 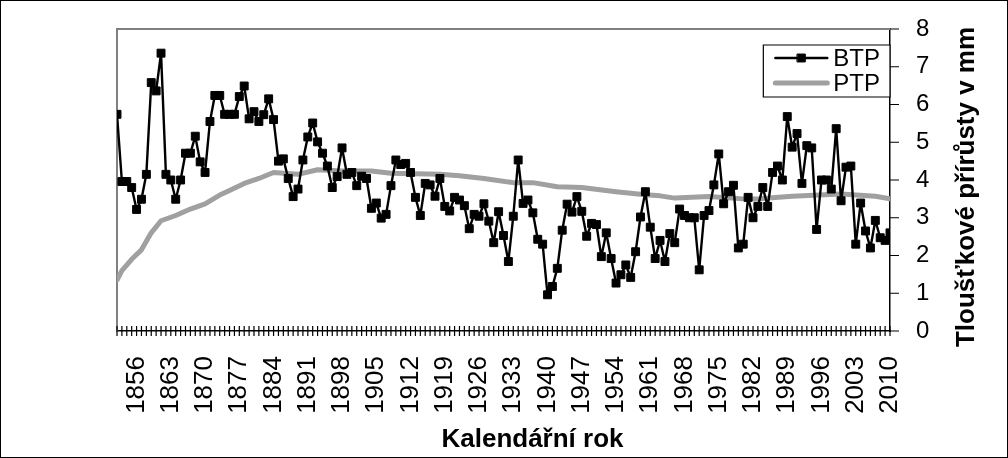 What do you see at coordinates (785, 385) in the screenshot?
I see `x-tick-label: 1989` at bounding box center [785, 385].